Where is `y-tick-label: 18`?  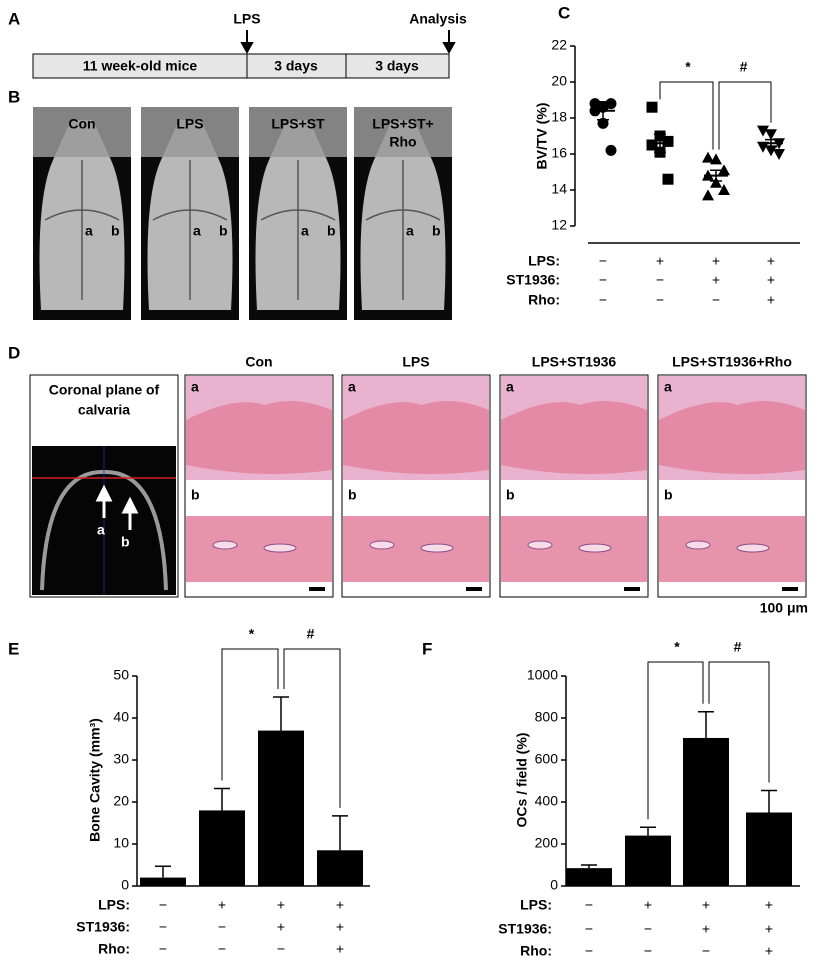
y-tick-label: 18 is located at coordinates (559, 117).